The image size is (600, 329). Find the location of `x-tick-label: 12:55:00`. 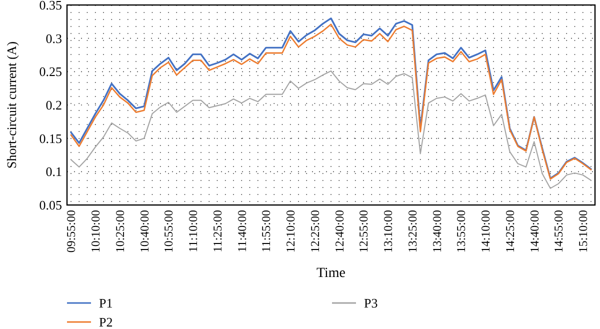

x-tick-label: 12:55:00 is located at coordinates (363, 231).